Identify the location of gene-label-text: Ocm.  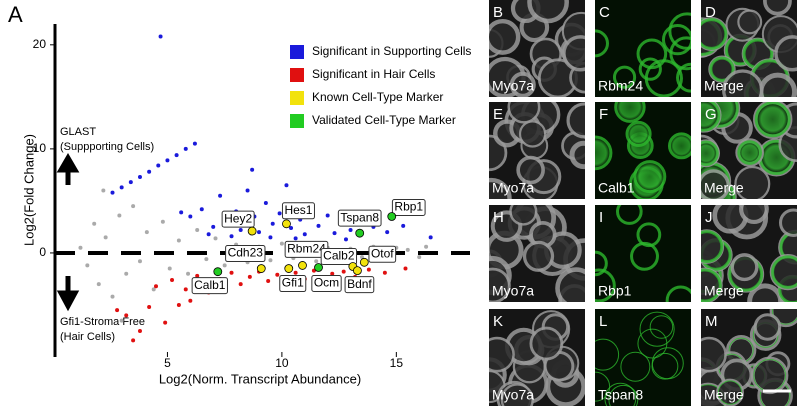
(326, 283).